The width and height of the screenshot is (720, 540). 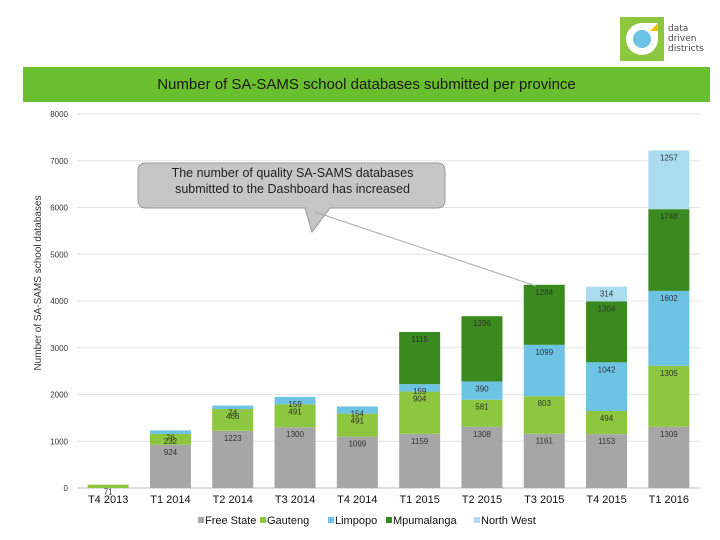 I want to click on data-label: 1308, so click(x=482, y=434).